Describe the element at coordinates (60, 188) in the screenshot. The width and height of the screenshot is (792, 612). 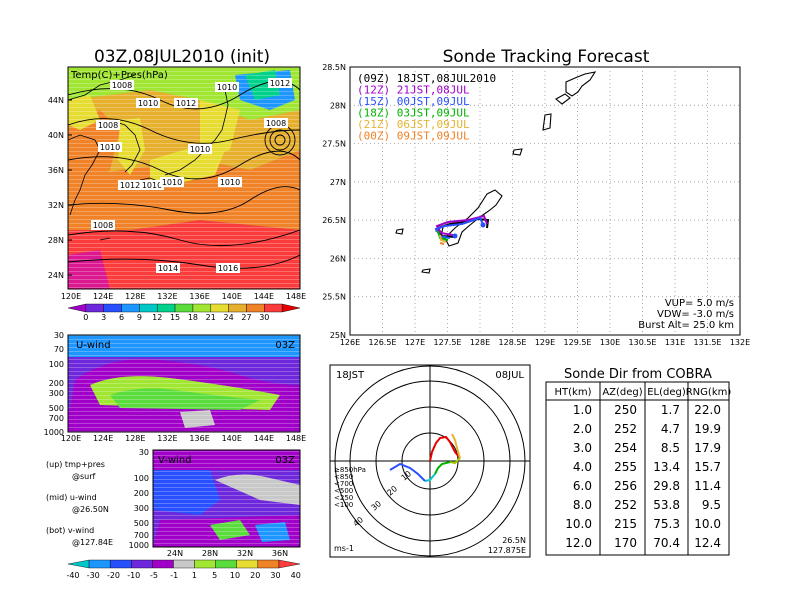
I see `lat-axis: 44N 40N 36N 32N 28N 24N` at that location.